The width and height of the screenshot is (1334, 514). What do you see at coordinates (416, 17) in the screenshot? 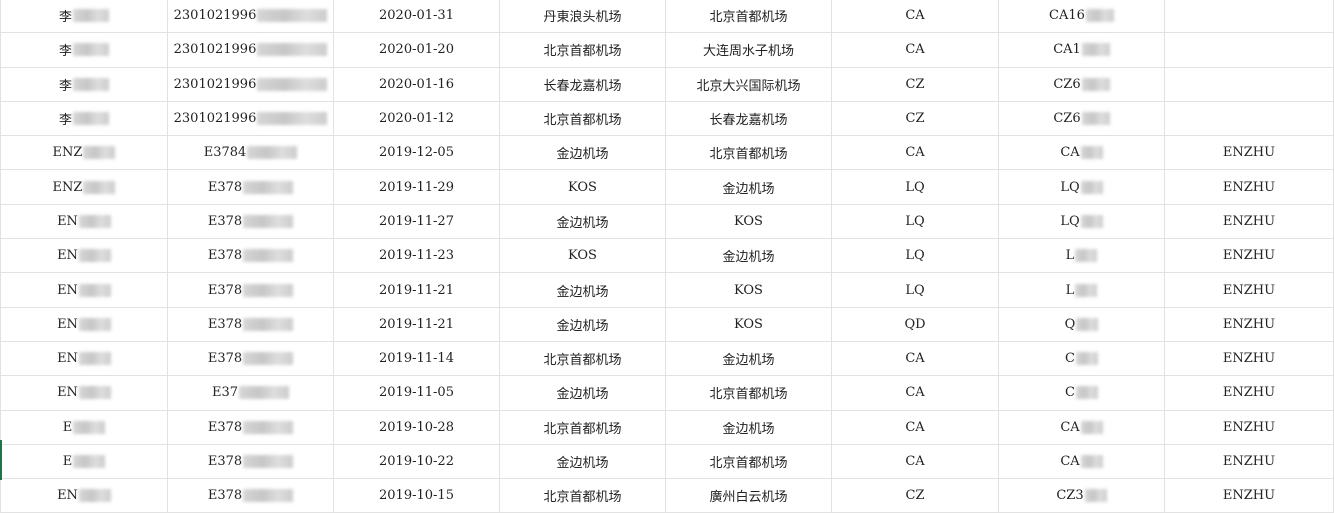
I see `cell-date: 2020-01-31` at bounding box center [416, 17].